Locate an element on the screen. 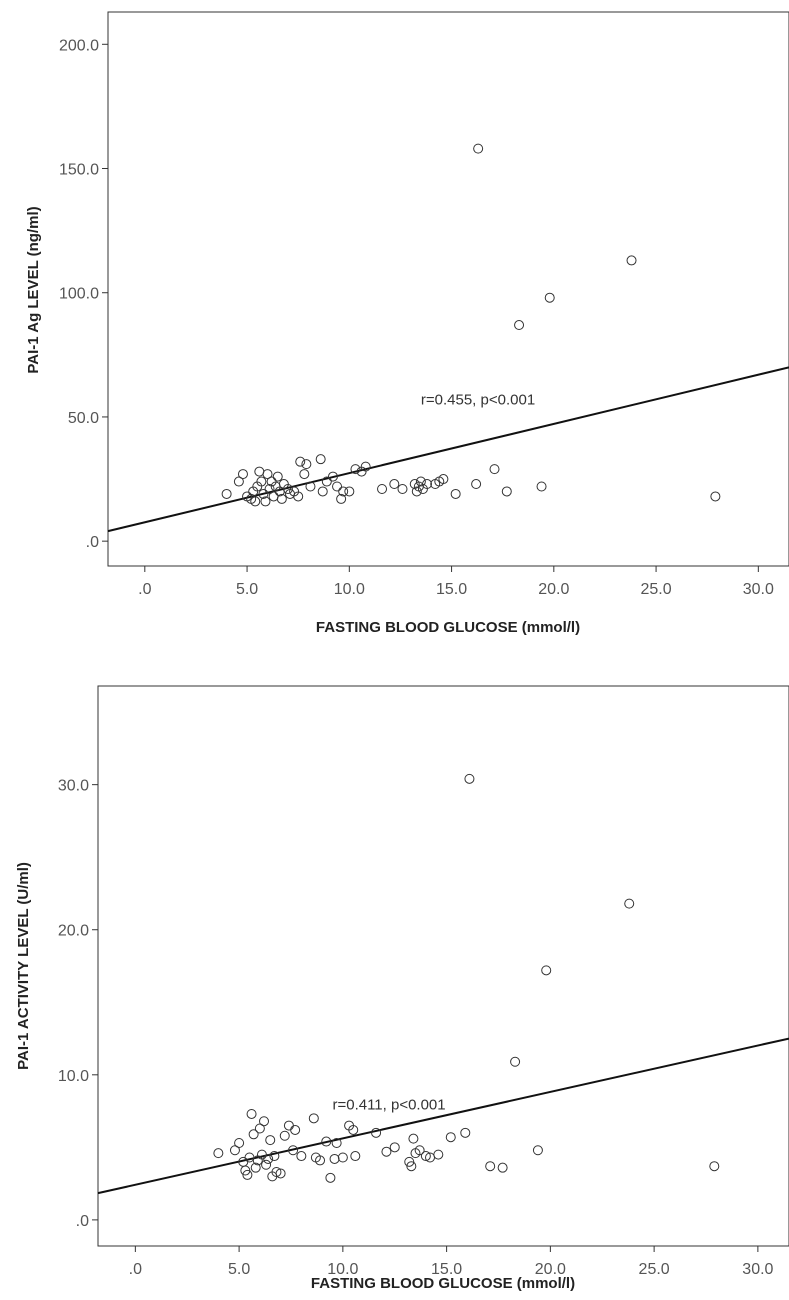 The height and width of the screenshot is (1300, 789). fit-line-layer is located at coordinates (448, 449).